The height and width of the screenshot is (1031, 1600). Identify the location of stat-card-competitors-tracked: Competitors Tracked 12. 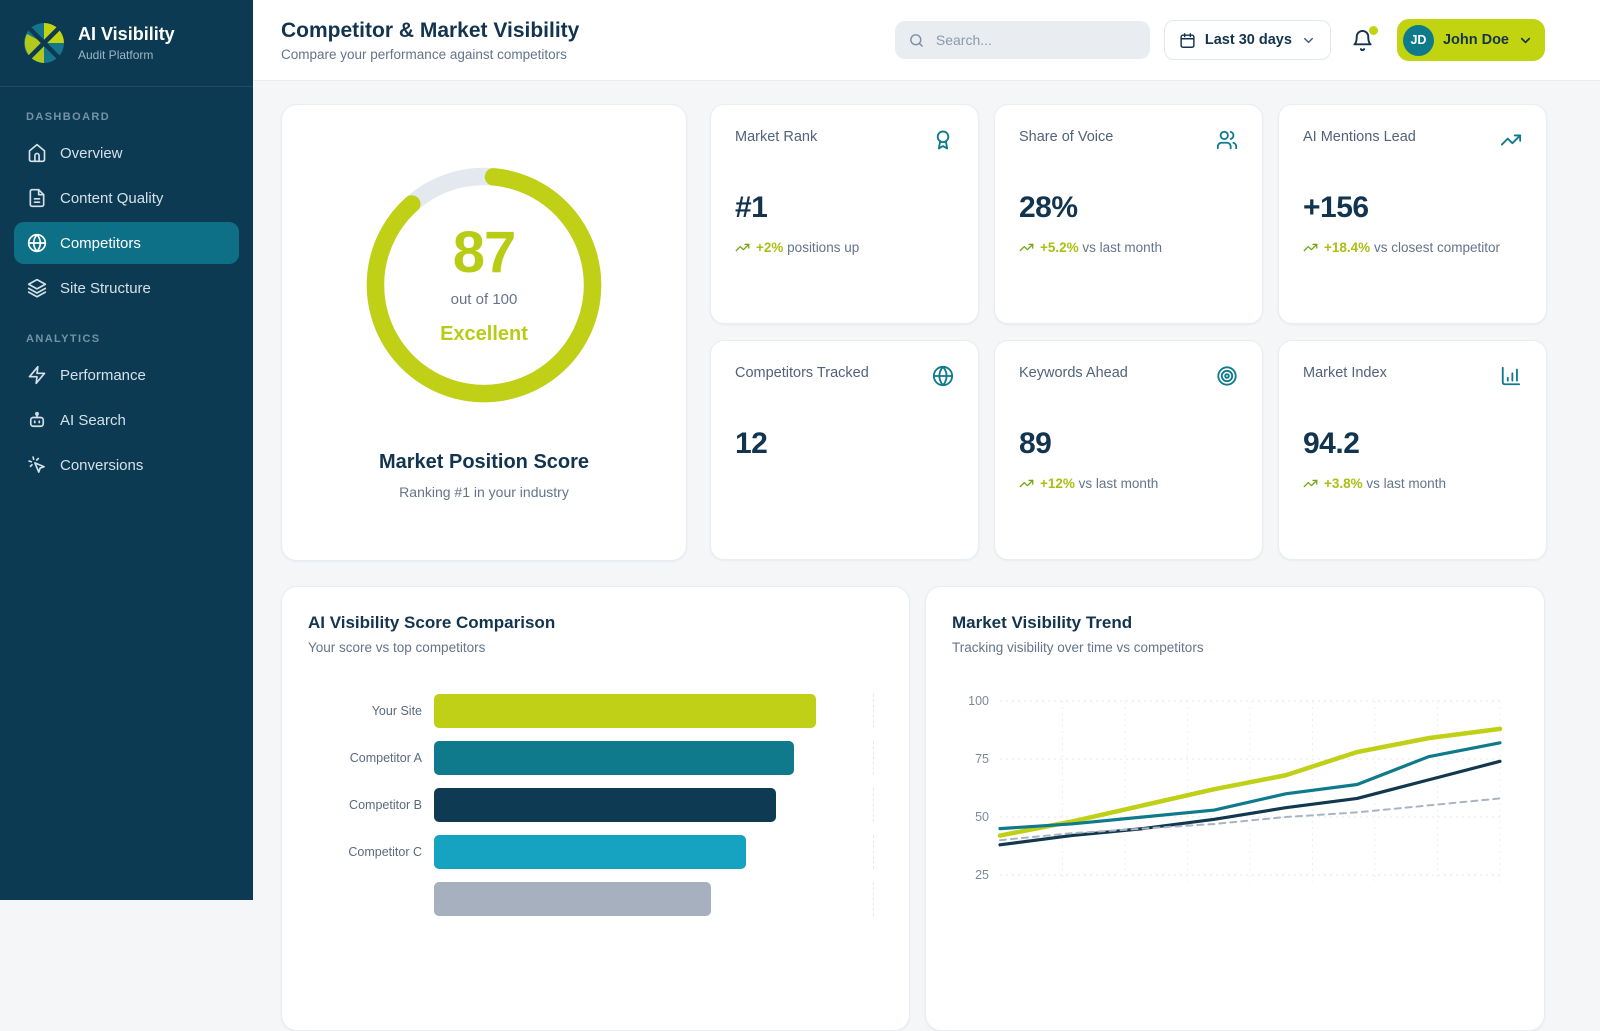
(844, 450).